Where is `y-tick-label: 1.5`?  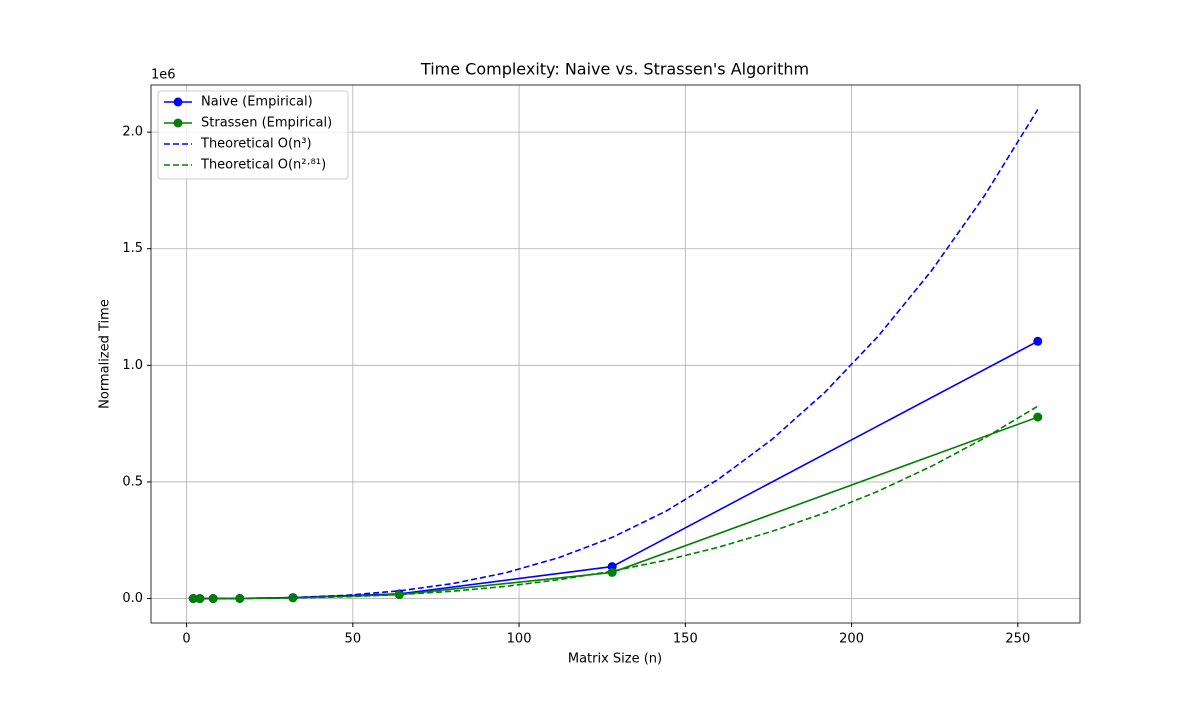
y-tick-label: 1.5 is located at coordinates (132, 248).